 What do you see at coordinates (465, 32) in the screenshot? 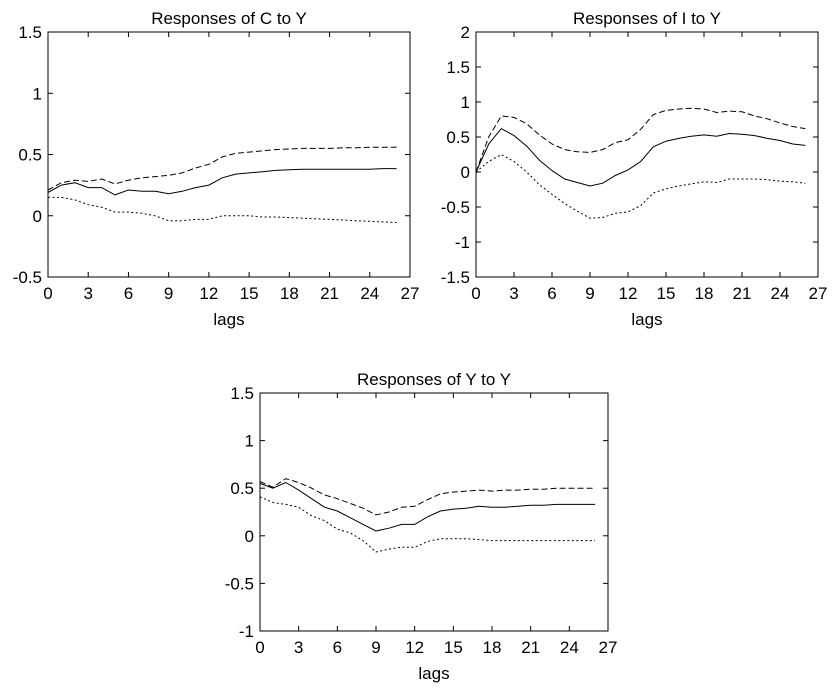
I see `y-tick-label: 2` at bounding box center [465, 32].